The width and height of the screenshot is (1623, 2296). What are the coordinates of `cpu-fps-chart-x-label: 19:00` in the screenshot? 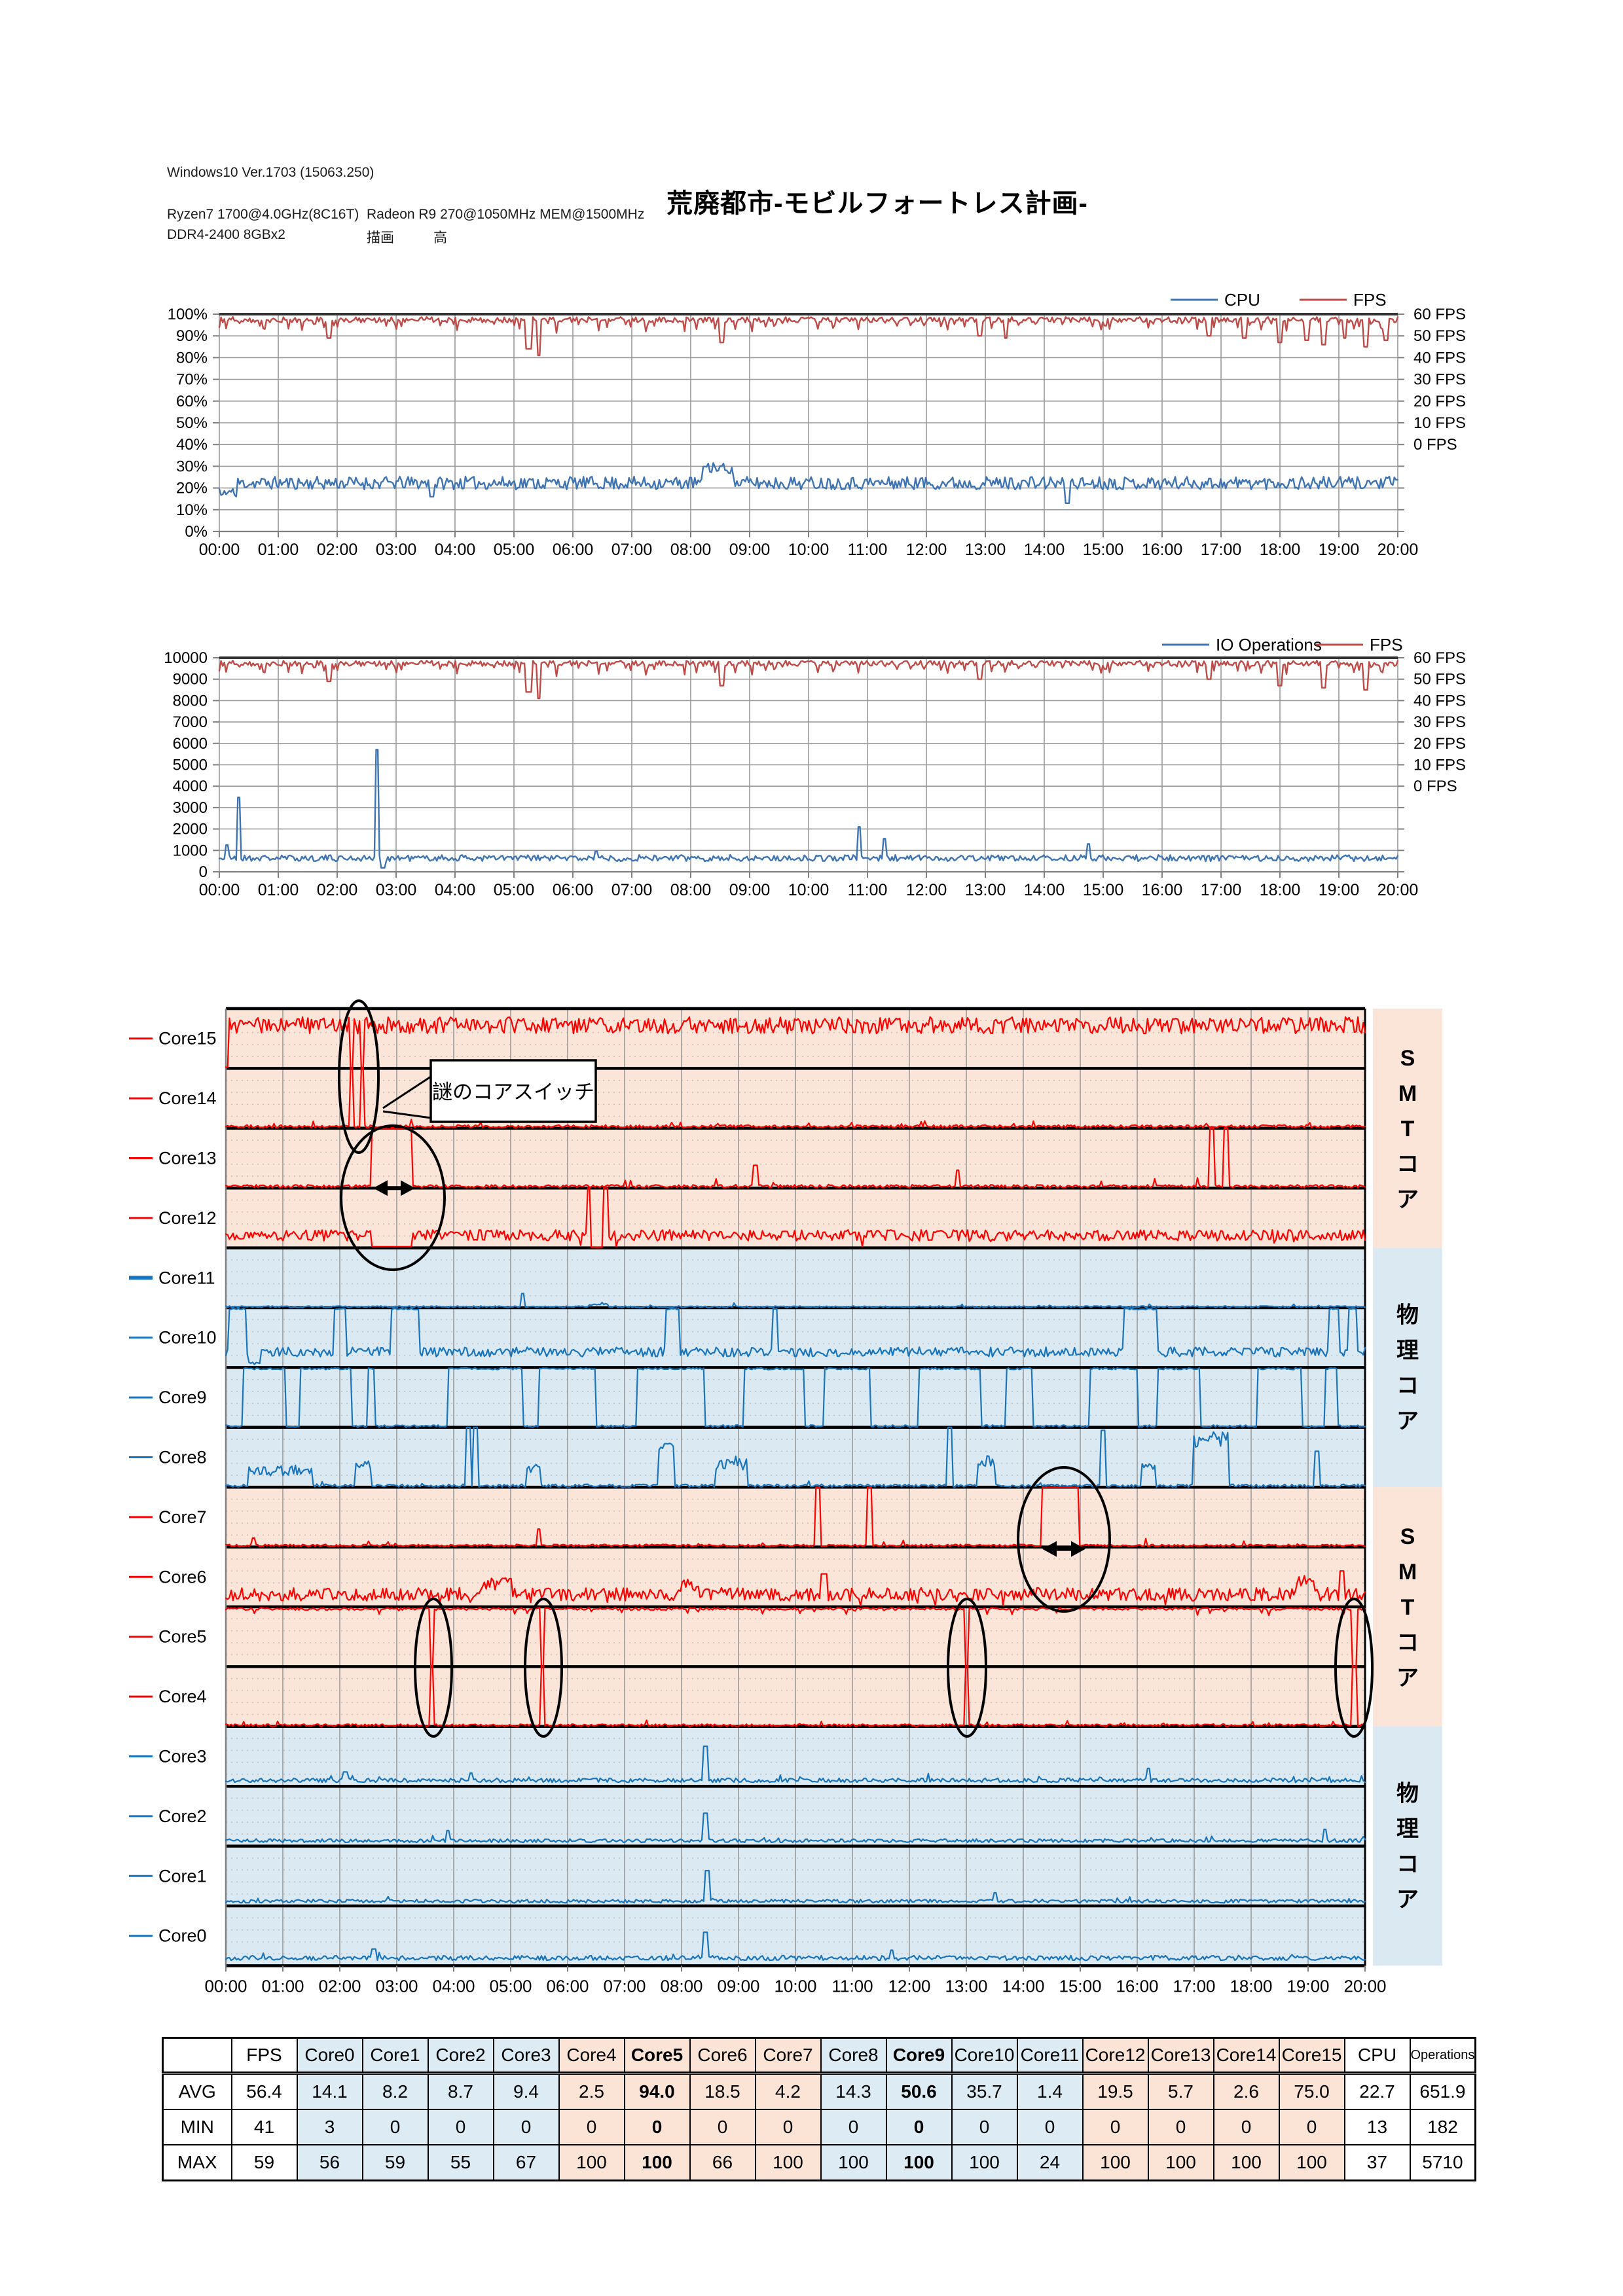 It's located at (1339, 550).